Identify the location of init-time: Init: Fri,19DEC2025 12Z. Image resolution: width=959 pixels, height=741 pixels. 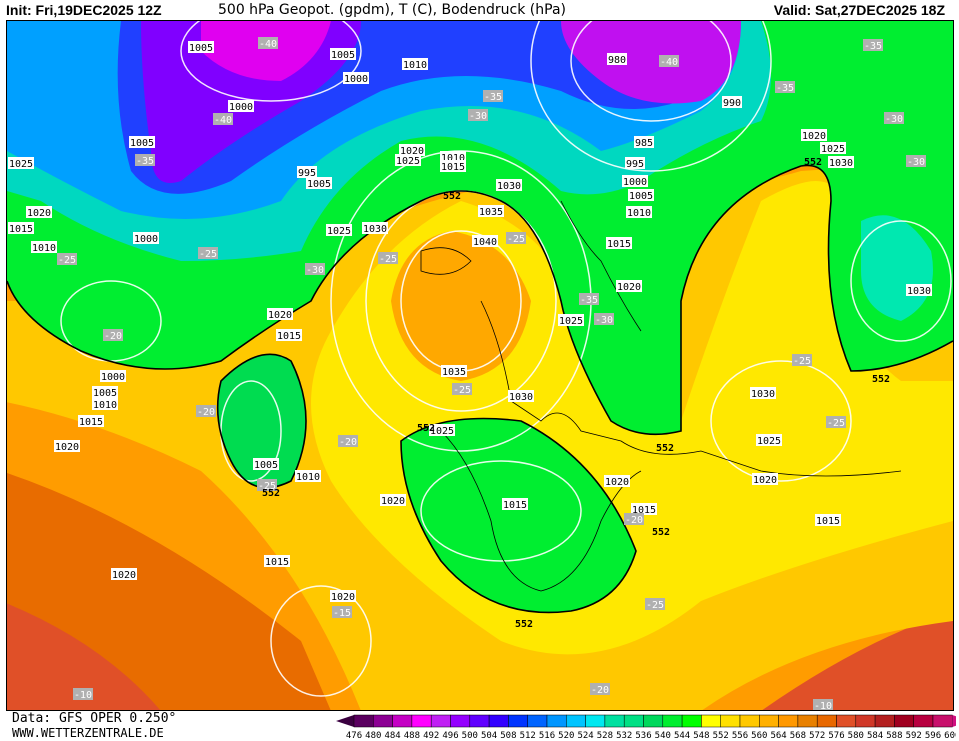
(84, 10).